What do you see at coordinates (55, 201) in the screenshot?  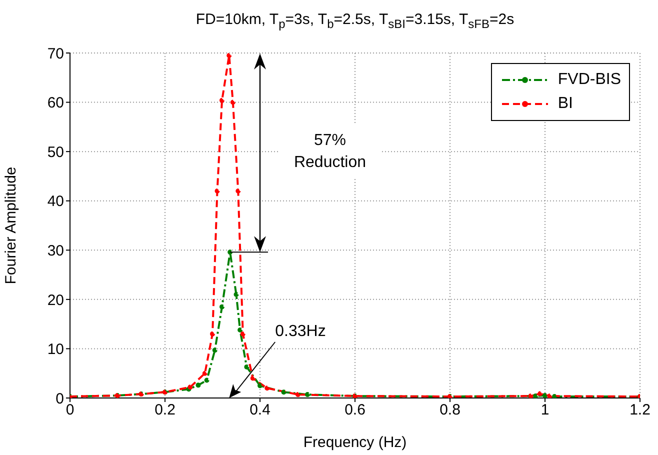 I see `y-tick-label: 40` at bounding box center [55, 201].